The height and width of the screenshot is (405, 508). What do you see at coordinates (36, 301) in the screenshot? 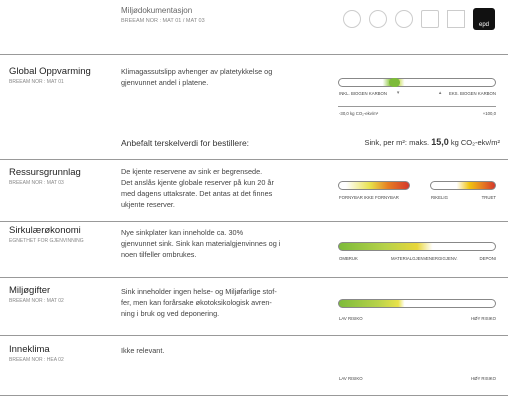
I see `section-subtitle: BREEAM NOR : MAT 02` at bounding box center [36, 301].